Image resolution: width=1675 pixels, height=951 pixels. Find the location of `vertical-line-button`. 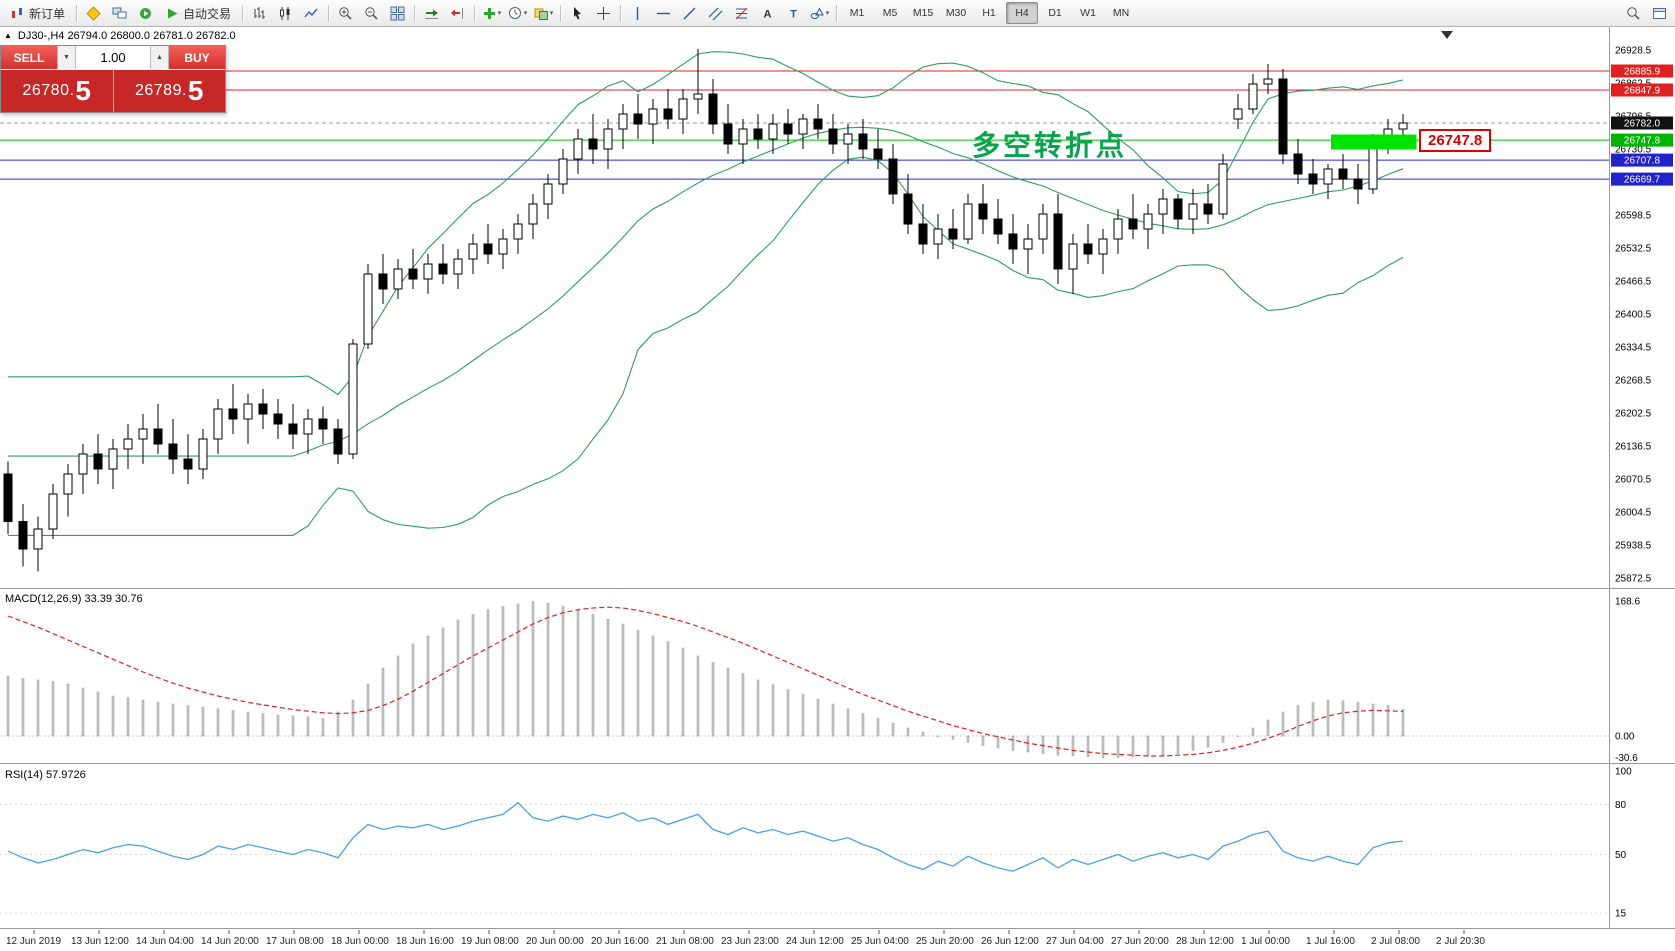

vertical-line-button is located at coordinates (637, 13).